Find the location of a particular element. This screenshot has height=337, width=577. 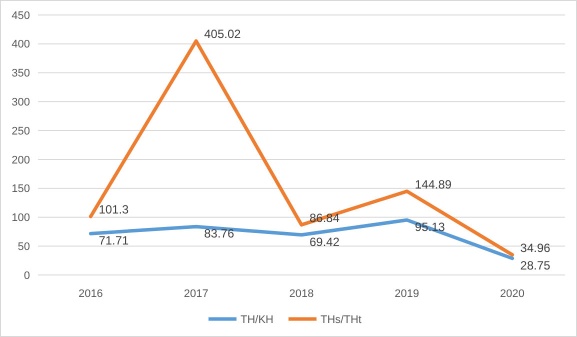

y-tick-label: 250 is located at coordinates (21, 131).